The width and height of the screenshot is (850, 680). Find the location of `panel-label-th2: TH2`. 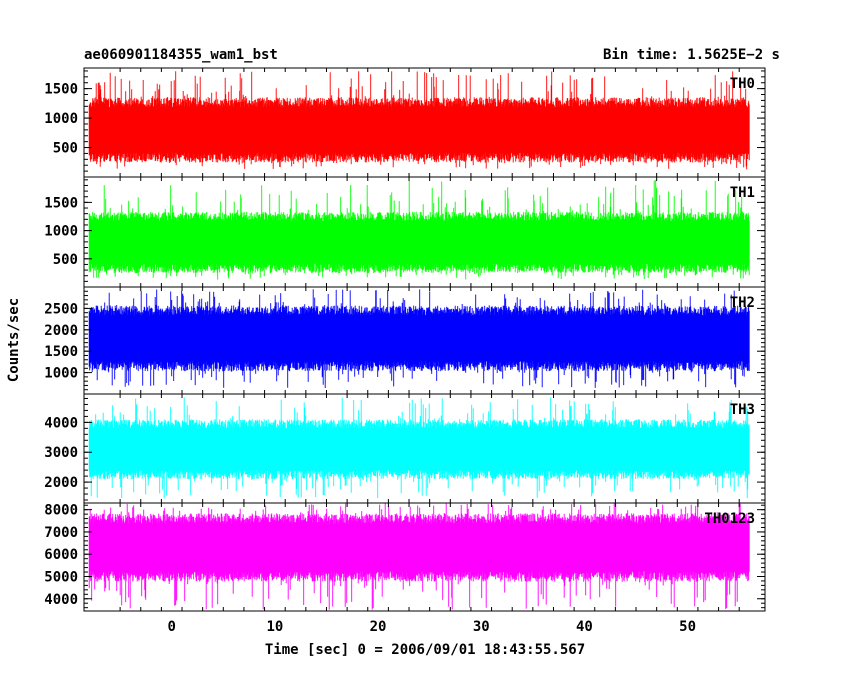

panel-label-th2: TH2 is located at coordinates (742, 303).